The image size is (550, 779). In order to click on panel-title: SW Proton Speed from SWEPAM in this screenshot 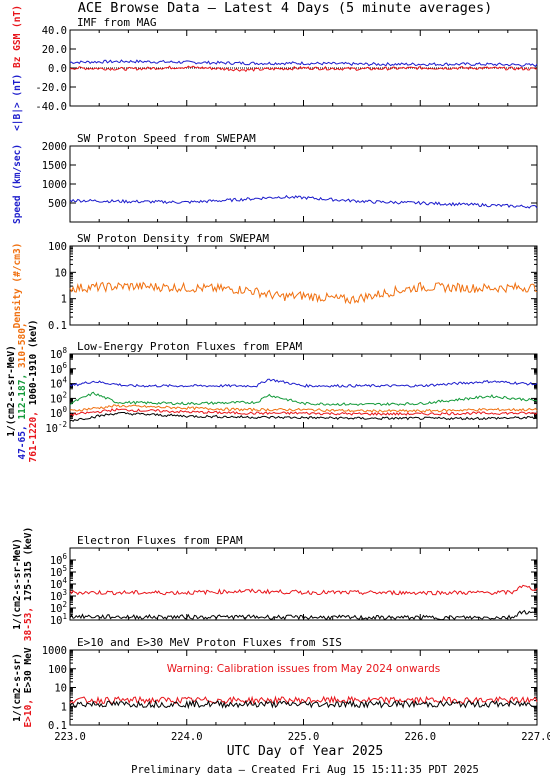, I will do `click(166, 138)`.